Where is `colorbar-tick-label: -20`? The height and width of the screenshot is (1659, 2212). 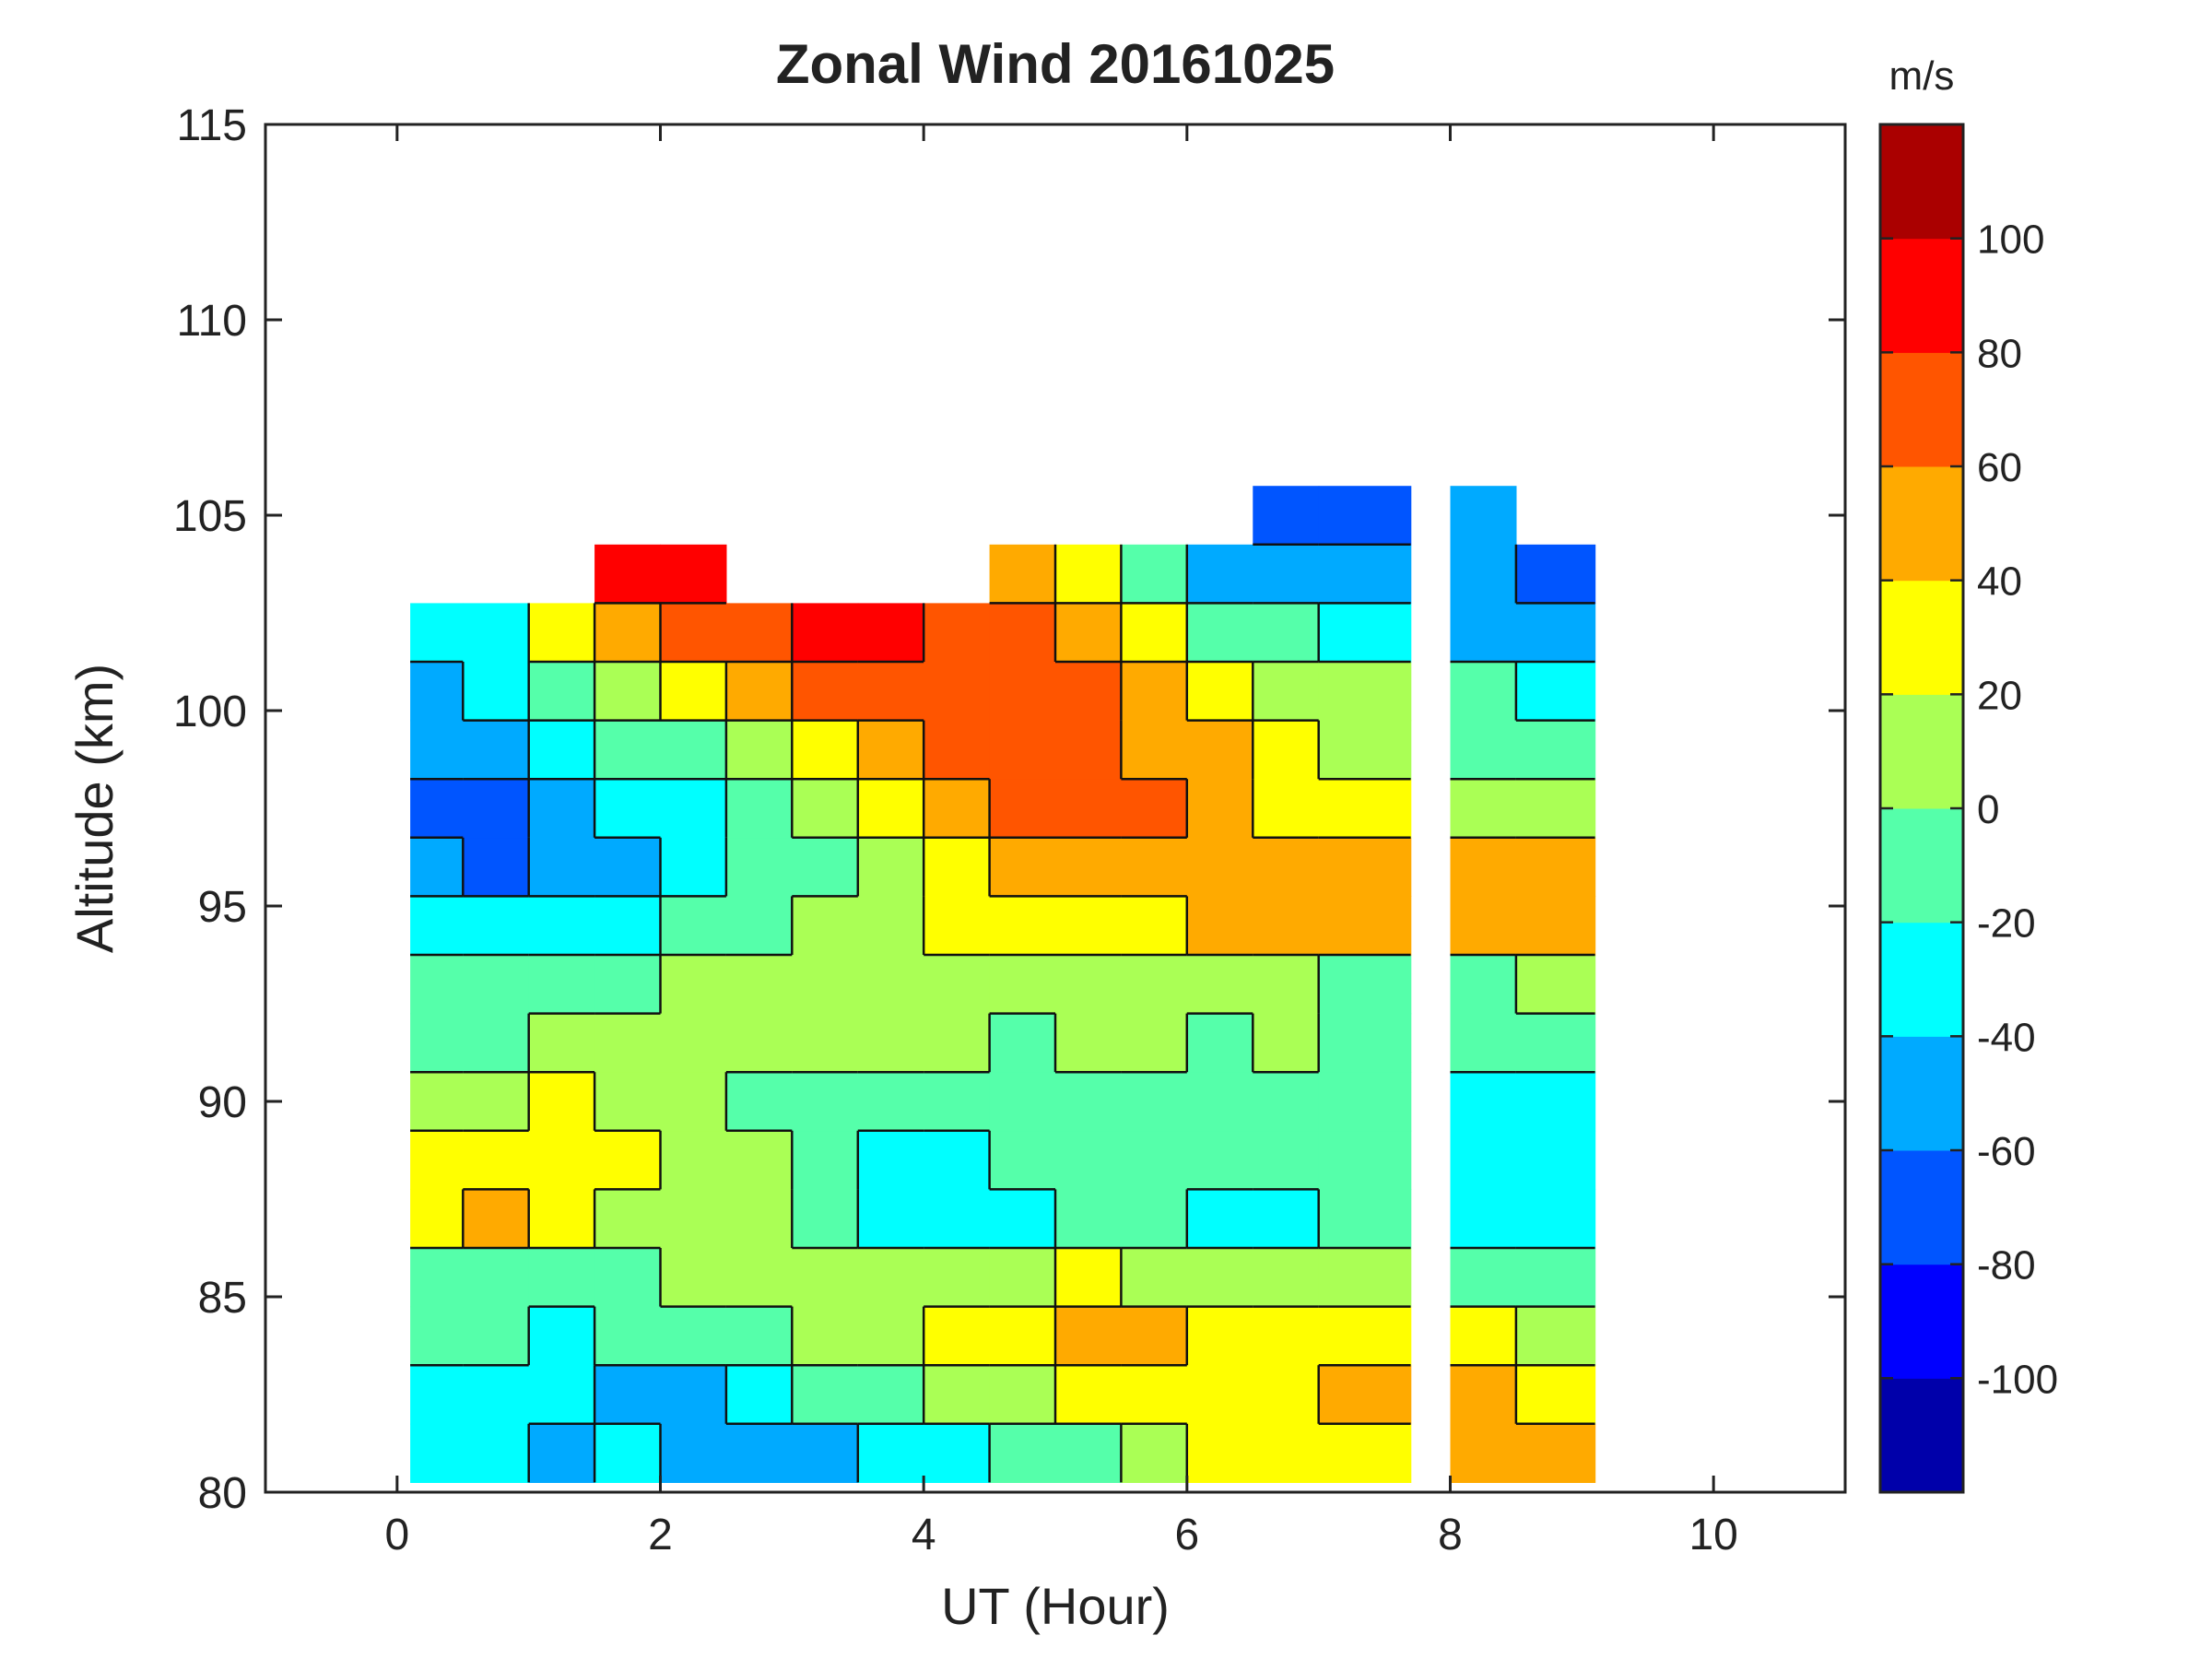 colorbar-tick-label: -20 is located at coordinates (2006, 924).